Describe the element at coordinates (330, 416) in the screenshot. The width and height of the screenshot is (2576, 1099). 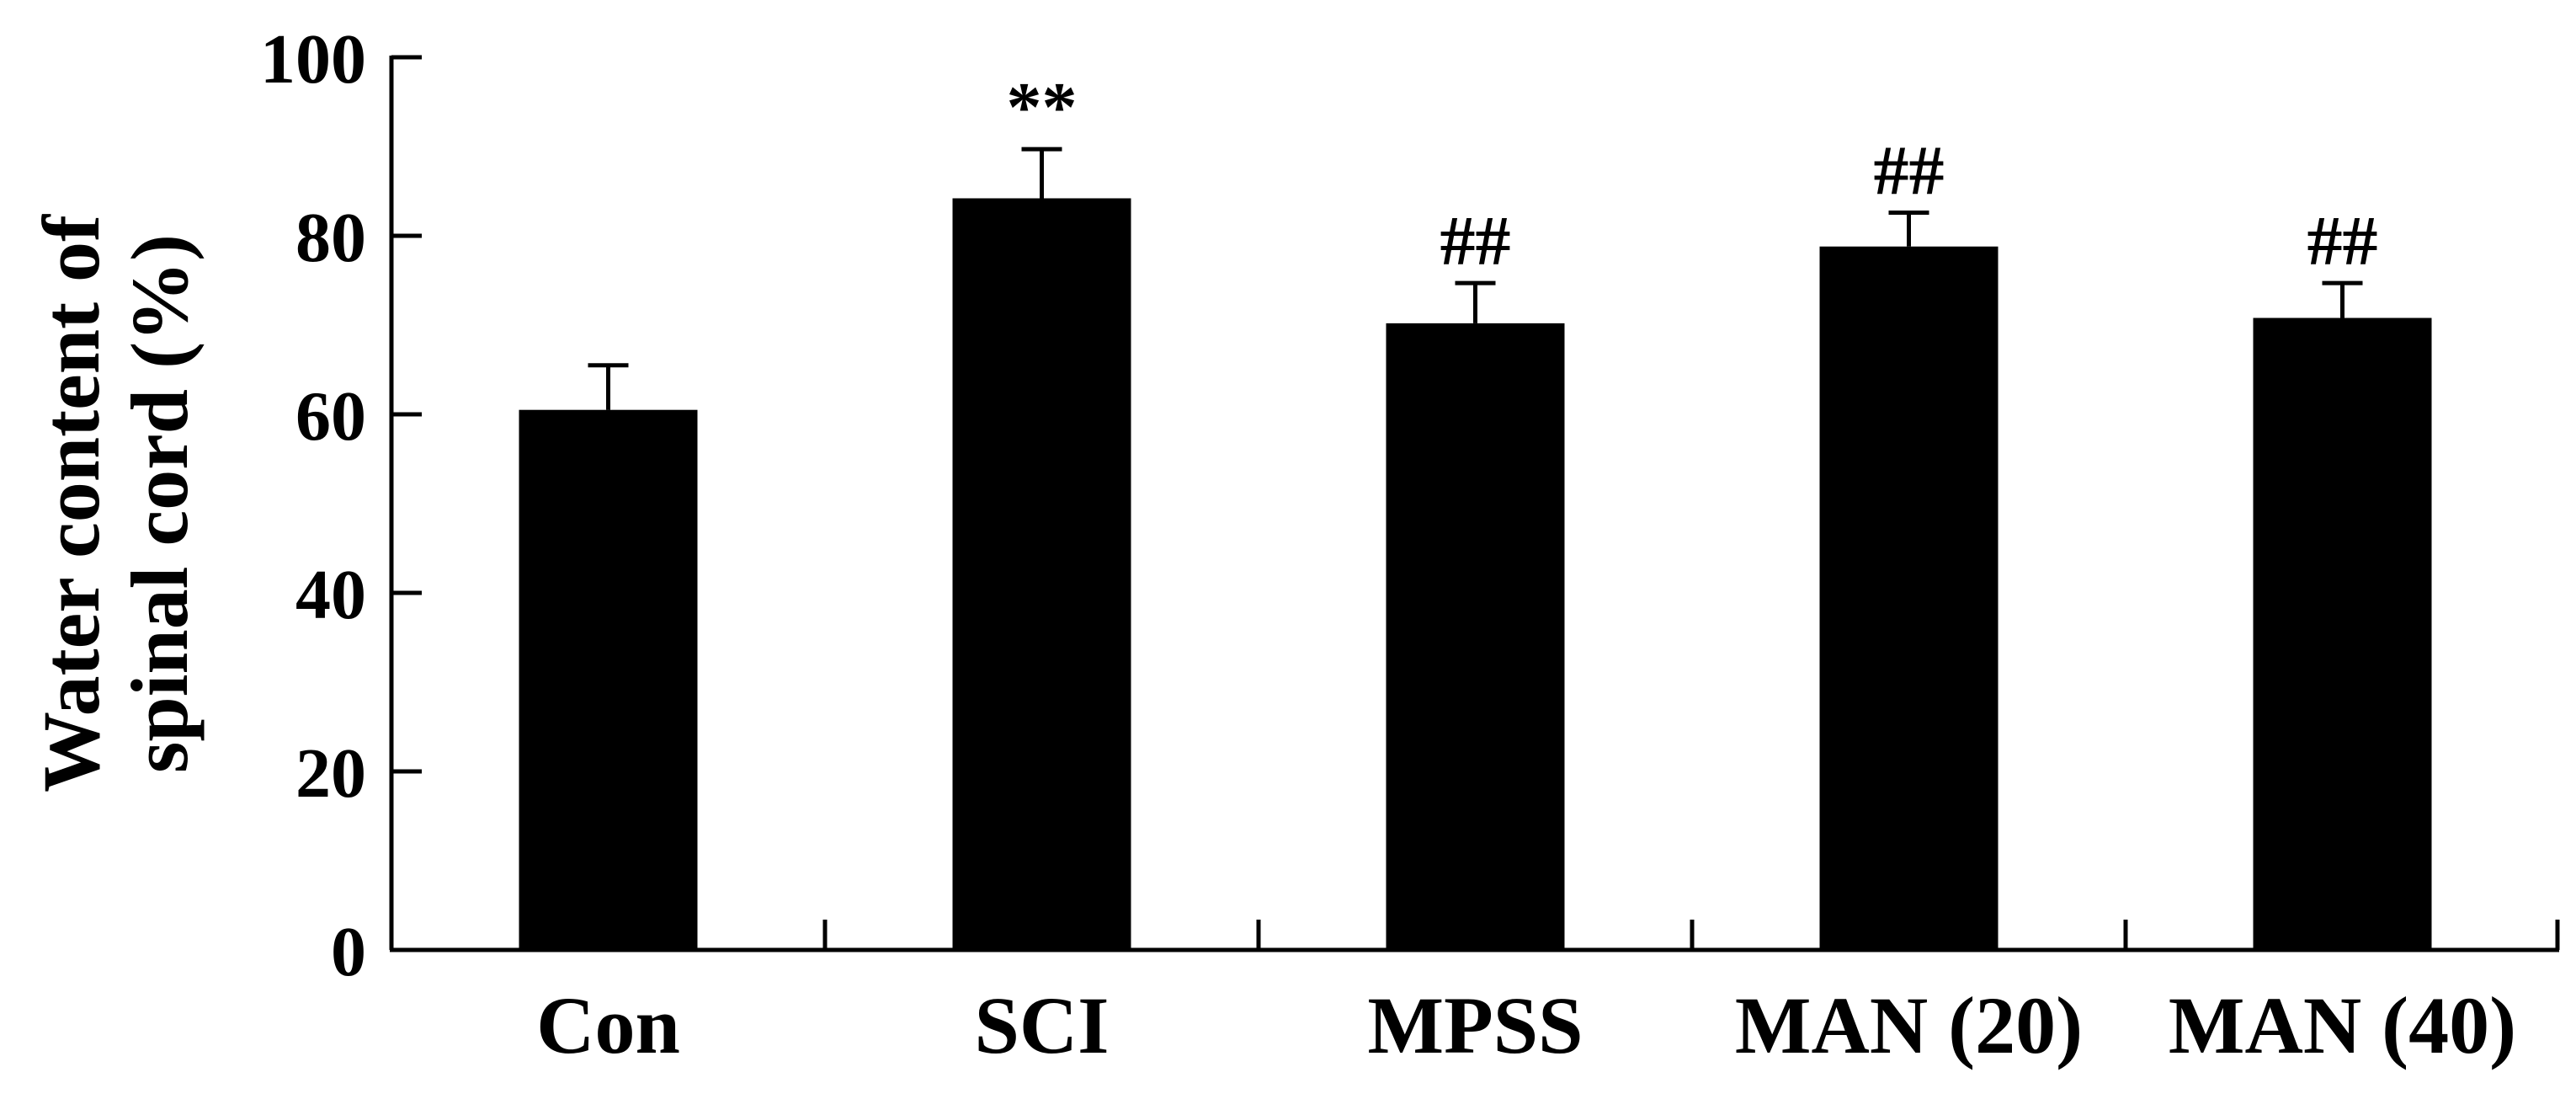
I see `y-tick-label: 60` at that location.